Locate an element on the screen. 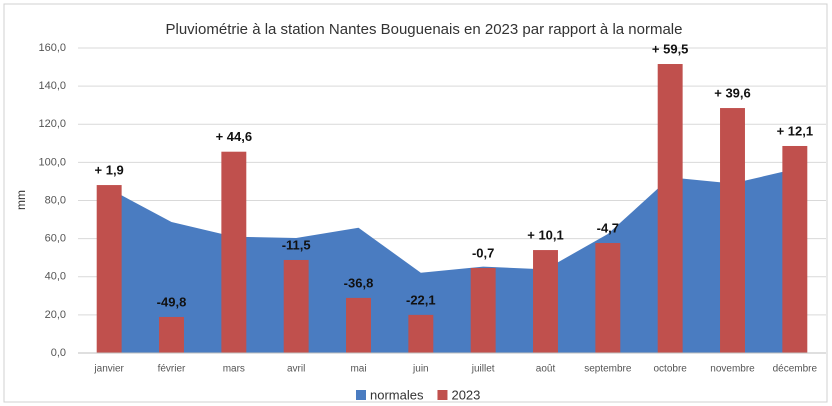 The image size is (832, 406). x-tick-label: septembre is located at coordinates (608, 369).